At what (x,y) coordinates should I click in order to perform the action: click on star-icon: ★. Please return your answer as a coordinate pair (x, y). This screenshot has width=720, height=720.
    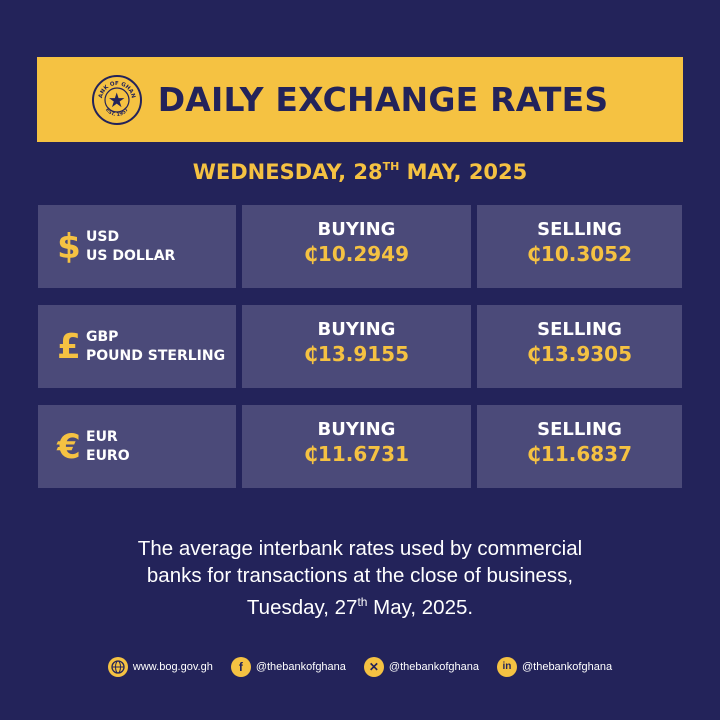
    Looking at the image, I should click on (116, 99).